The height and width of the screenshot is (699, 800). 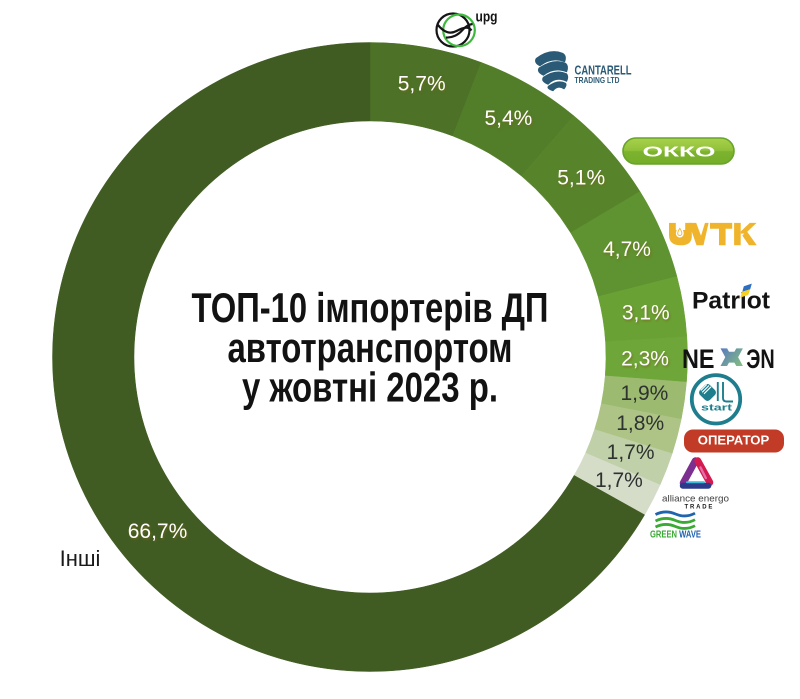 I want to click on svg-text: 3,1%, so click(x=646, y=313).